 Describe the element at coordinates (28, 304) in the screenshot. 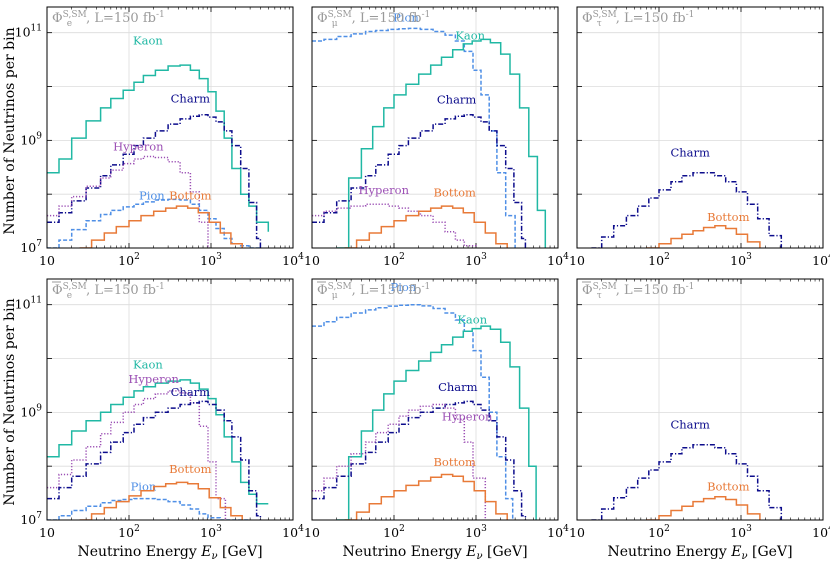

I see `y-tick-label: 10¹¹` at that location.